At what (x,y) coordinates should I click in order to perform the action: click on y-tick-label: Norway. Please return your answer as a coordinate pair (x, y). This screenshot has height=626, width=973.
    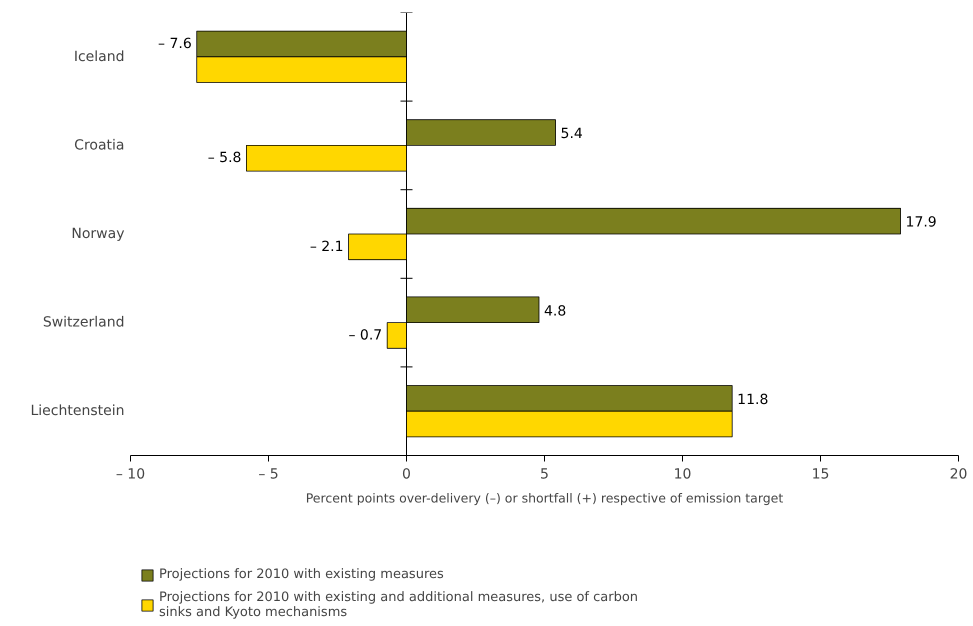
    Looking at the image, I should click on (97, 234).